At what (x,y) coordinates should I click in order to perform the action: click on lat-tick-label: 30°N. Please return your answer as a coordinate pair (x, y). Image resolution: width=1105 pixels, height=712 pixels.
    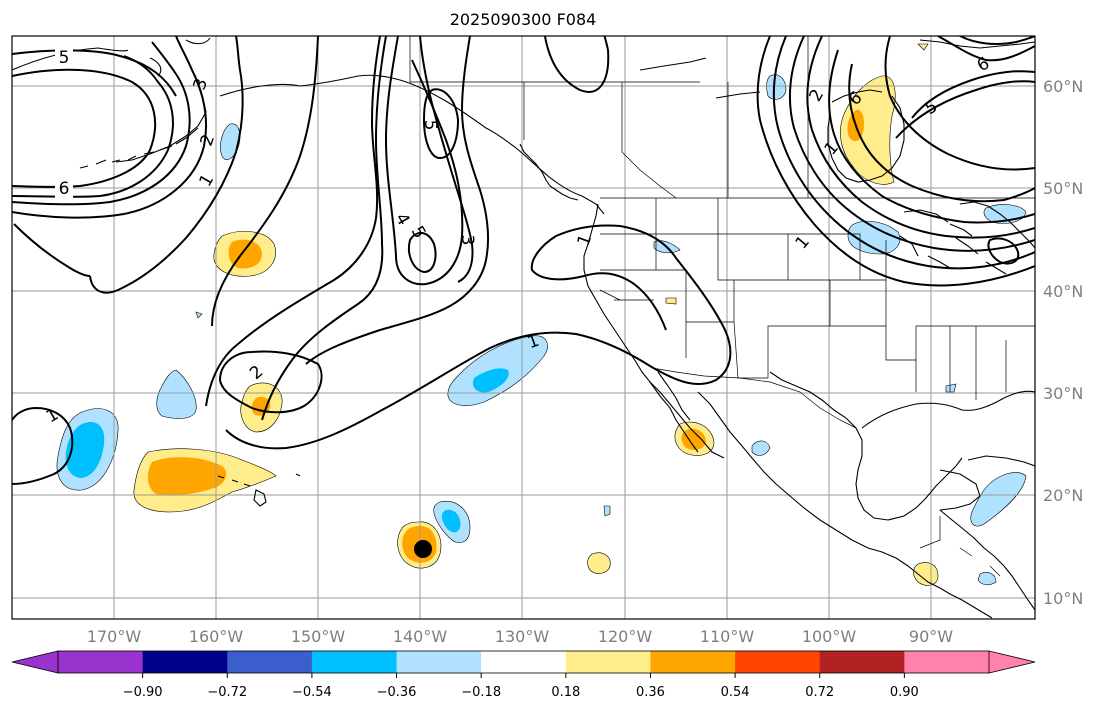
    Looking at the image, I should click on (1063, 393).